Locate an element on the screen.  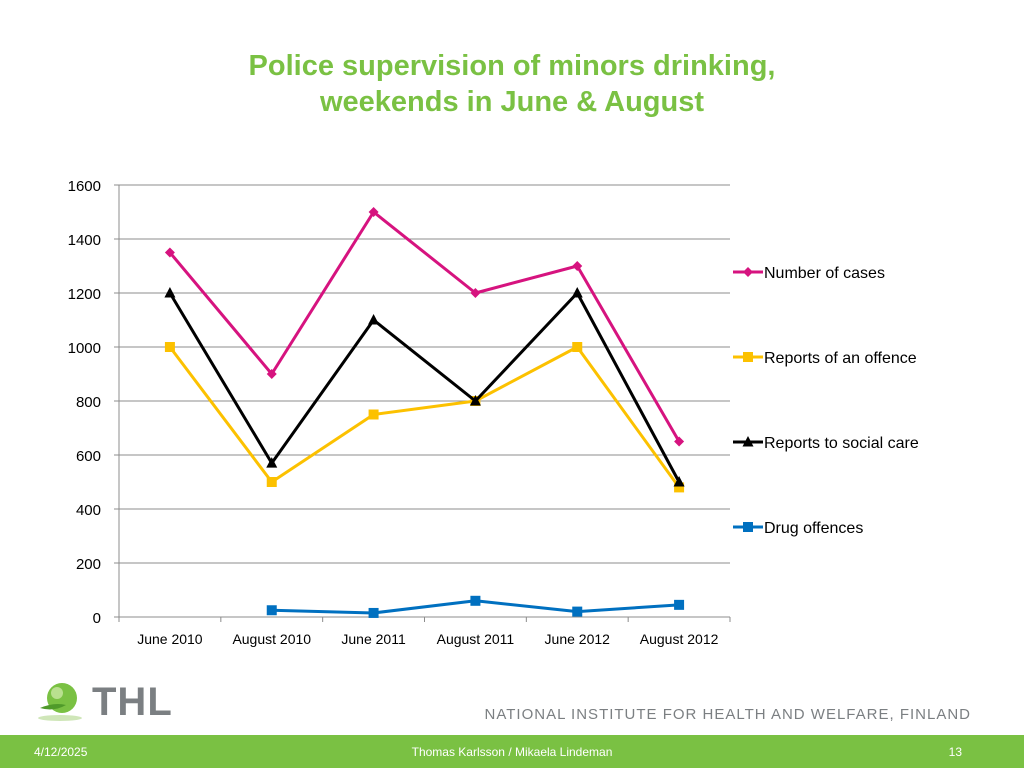
tick-label-y-1200: 1200 is located at coordinates (84, 294).